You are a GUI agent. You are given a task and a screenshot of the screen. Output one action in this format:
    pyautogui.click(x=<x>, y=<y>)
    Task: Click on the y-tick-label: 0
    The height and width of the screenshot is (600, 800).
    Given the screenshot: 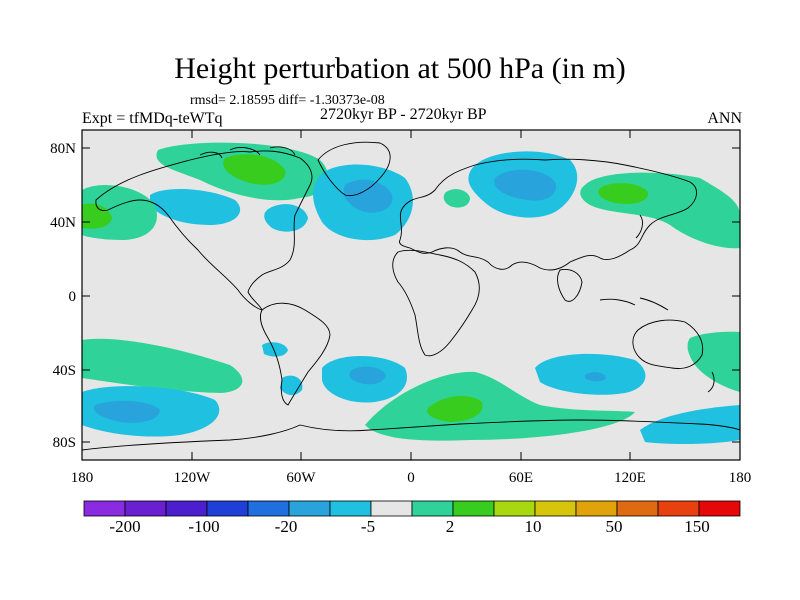 What is the action you would take?
    pyautogui.click(x=73, y=297)
    